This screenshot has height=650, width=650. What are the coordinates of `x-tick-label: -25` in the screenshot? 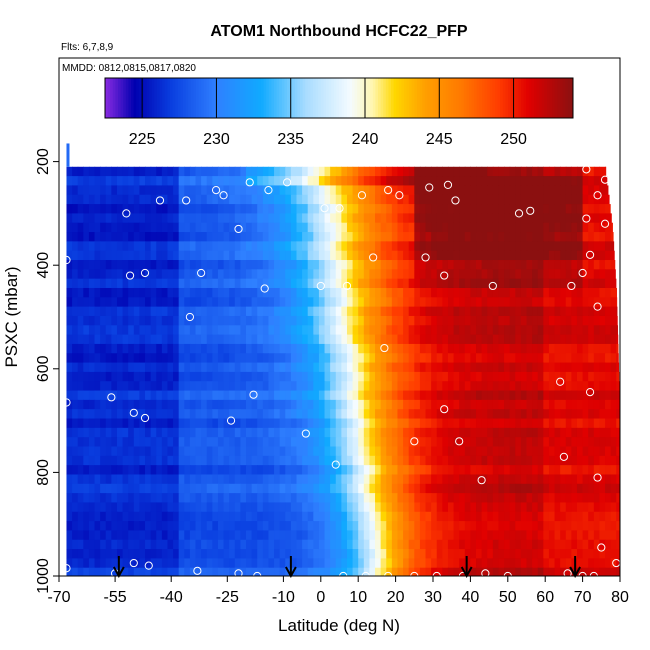 It's located at (227, 597).